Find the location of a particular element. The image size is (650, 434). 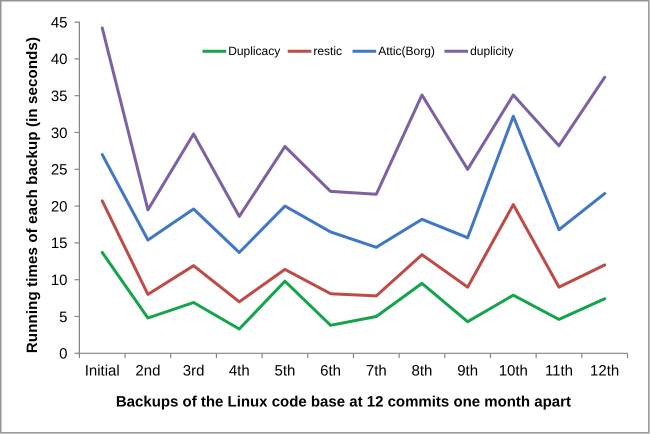

svg-text: 7th is located at coordinates (376, 371).